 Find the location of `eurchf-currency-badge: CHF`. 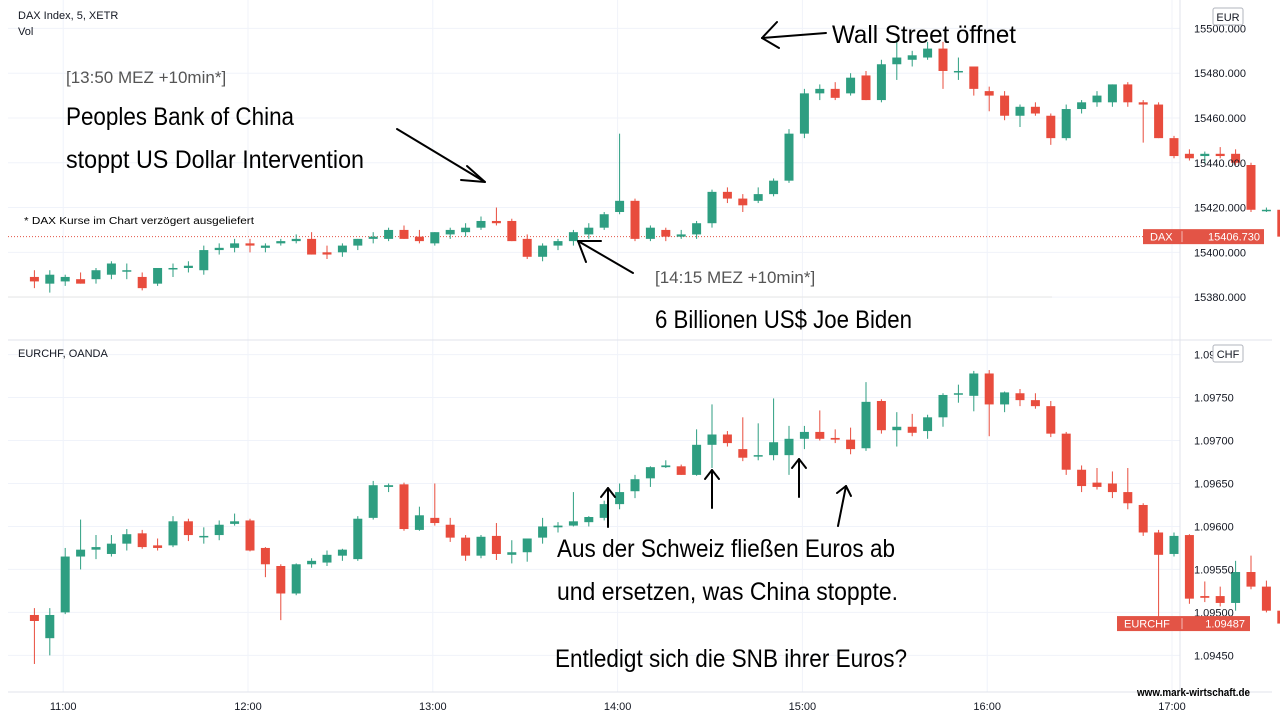

eurchf-currency-badge: CHF is located at coordinates (1228, 353).